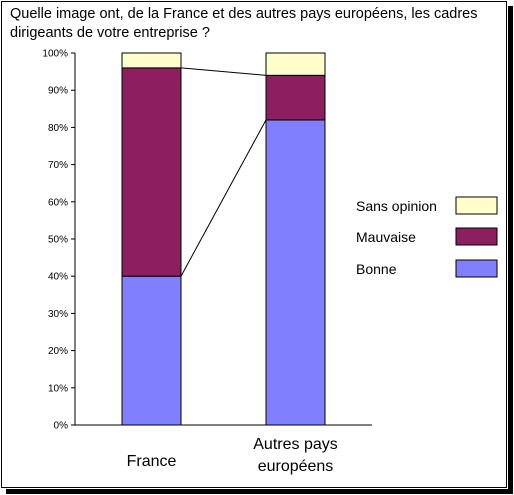 This screenshot has height=495, width=514. I want to click on legend-label: Bonne, so click(376, 269).